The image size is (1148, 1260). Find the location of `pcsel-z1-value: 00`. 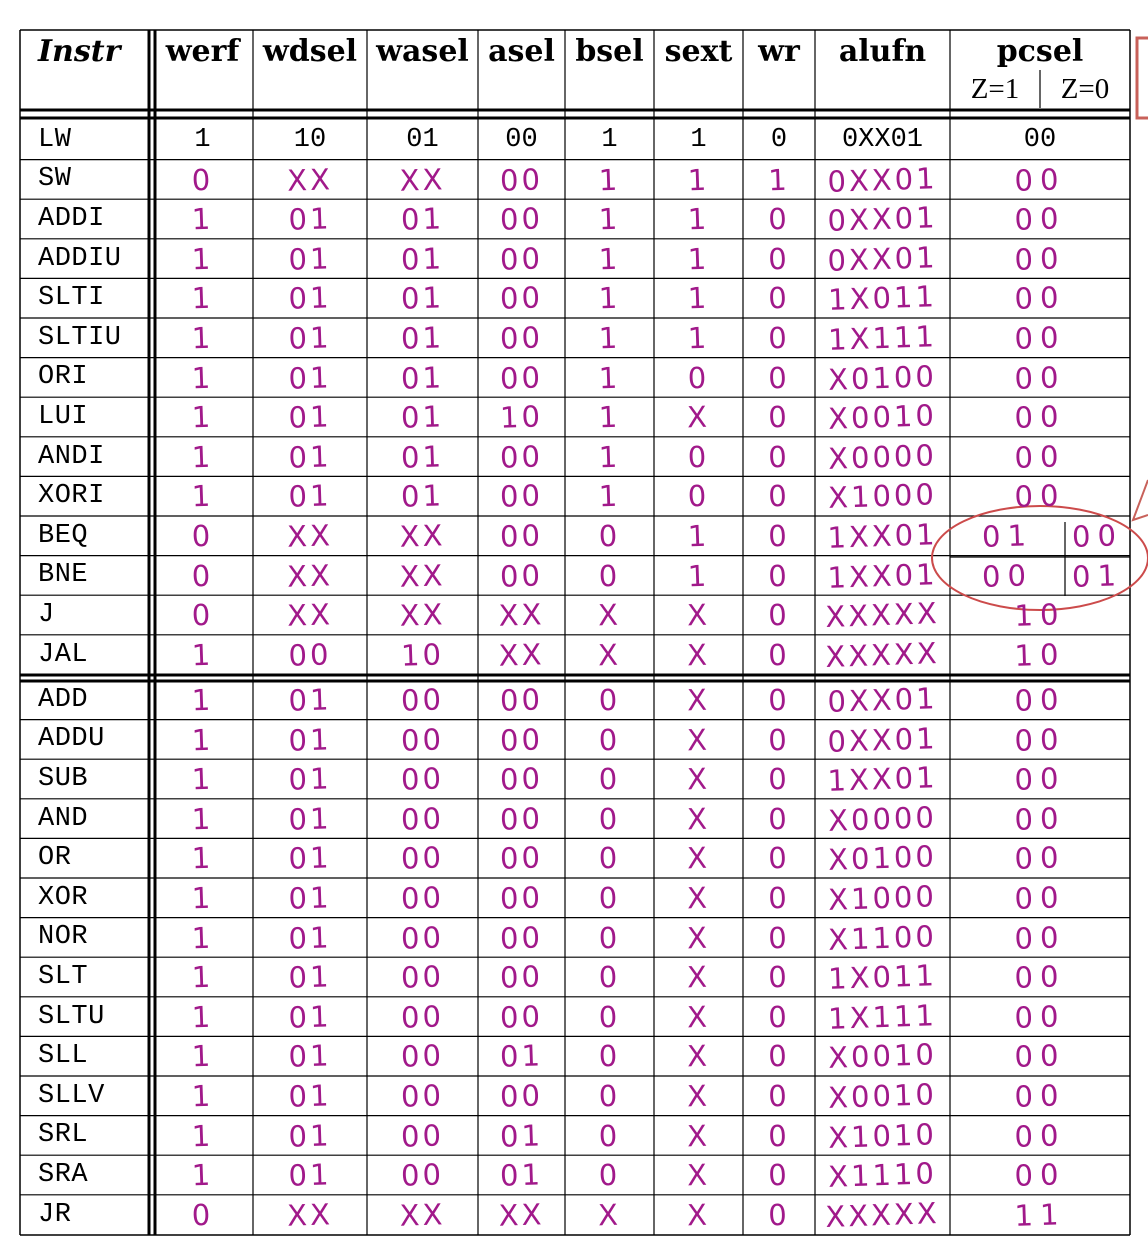

pcsel-z1-value: 00 is located at coordinates (1007, 575).